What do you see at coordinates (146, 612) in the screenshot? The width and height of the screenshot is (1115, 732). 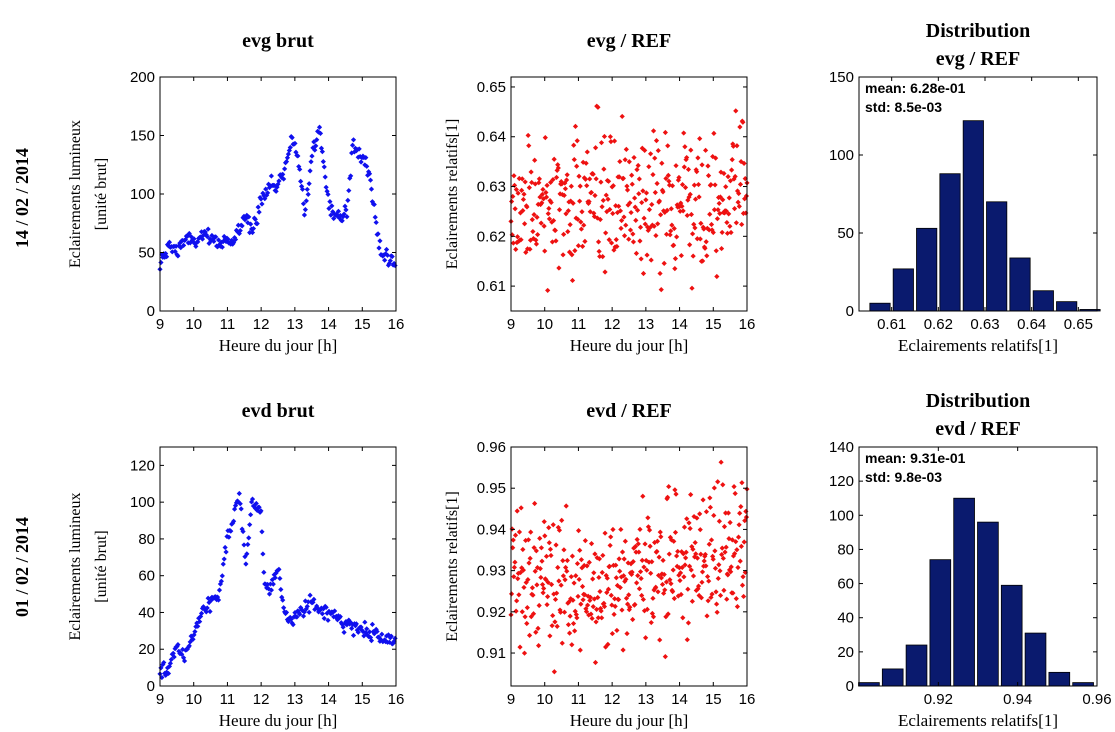 I see `y-tick-label: 40` at bounding box center [146, 612].